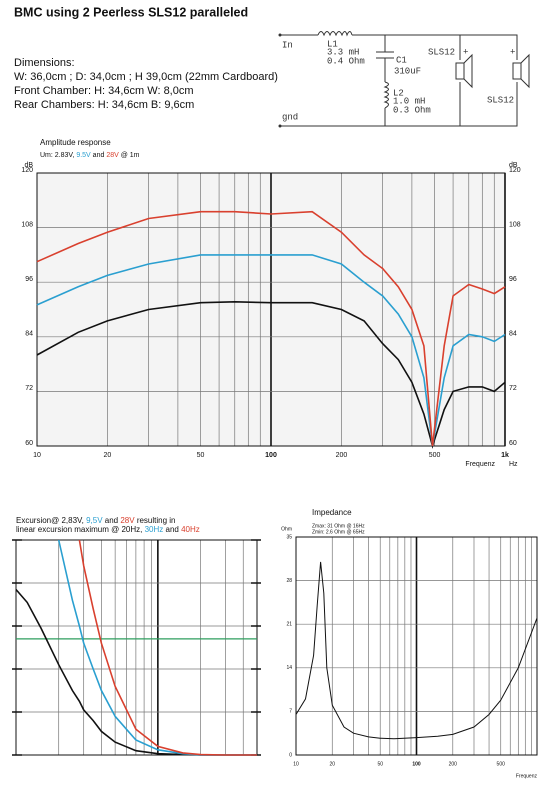 The height and width of the screenshot is (790, 551). What do you see at coordinates (335, 34) in the screenshot?
I see `inductor-l1` at bounding box center [335, 34].